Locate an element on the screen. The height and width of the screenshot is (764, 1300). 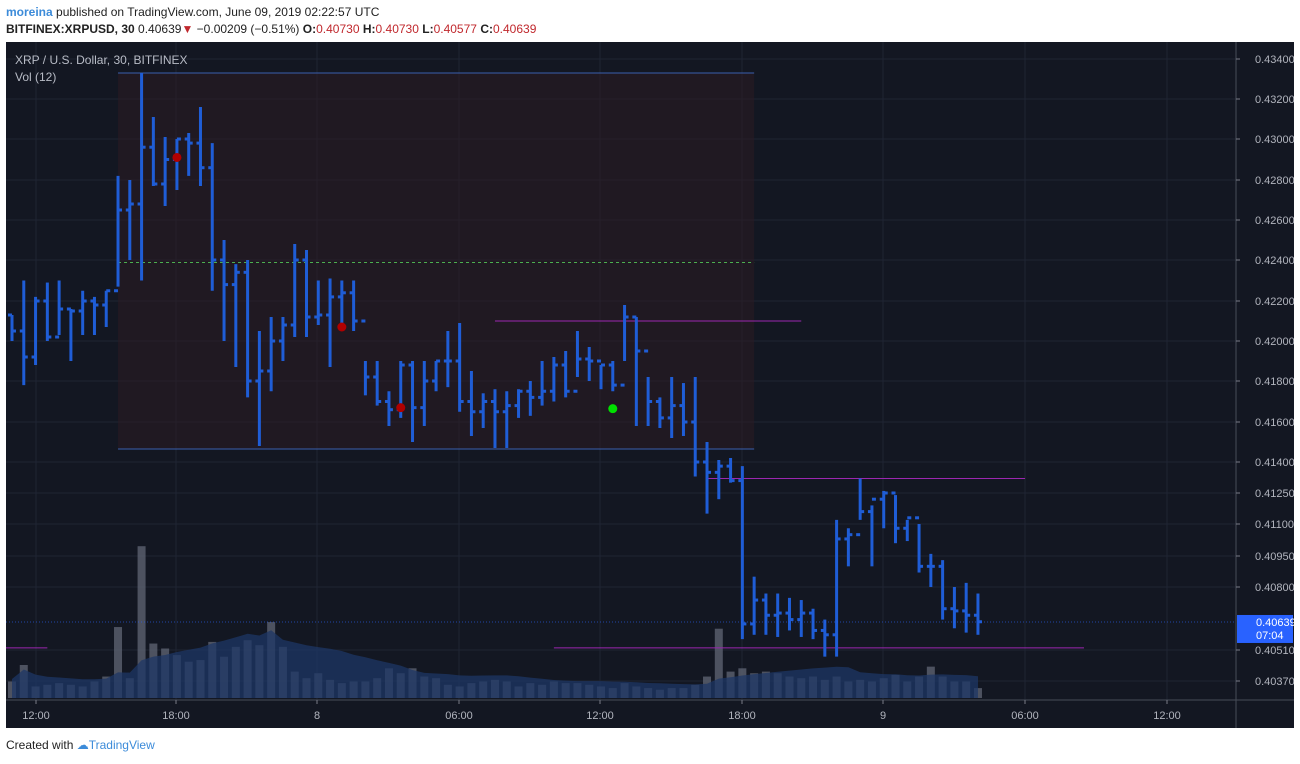
symbol-name: BITFINEX:XRPUSD, 30 is located at coordinates (70, 29).